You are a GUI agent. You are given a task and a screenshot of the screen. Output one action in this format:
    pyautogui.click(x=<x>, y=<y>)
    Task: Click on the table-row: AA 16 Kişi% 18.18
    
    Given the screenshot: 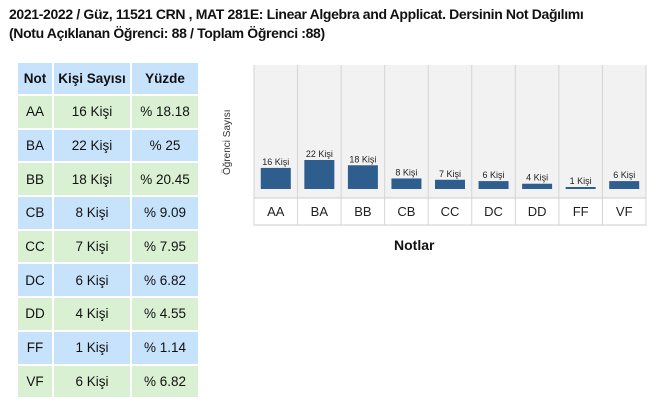 What is the action you would take?
    pyautogui.click(x=108, y=112)
    